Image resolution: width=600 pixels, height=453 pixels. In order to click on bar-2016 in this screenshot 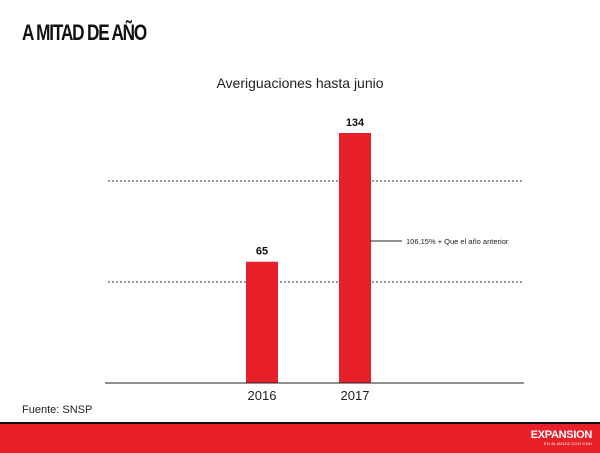, I will do `click(262, 322)`.